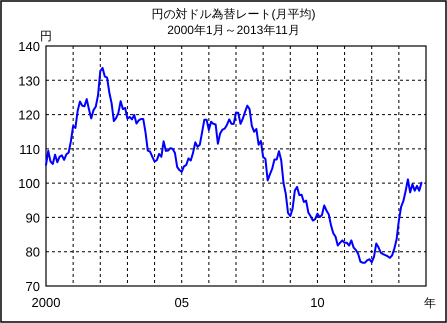 The width and height of the screenshot is (447, 323). Describe the element at coordinates (46, 302) in the screenshot. I see `x-tick-label: 2000` at that location.